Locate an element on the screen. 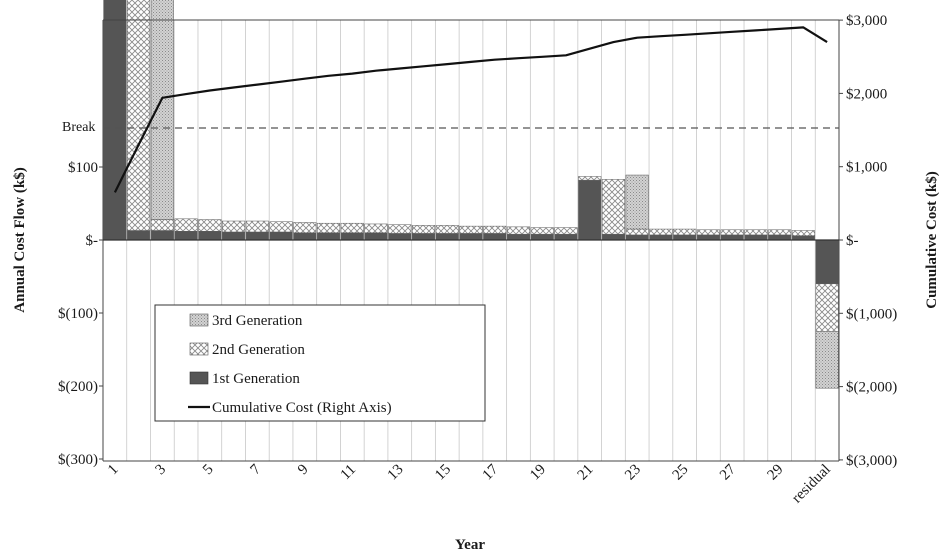 This screenshot has width=947, height=552. x-tick-label: 7 is located at coordinates (256, 469).